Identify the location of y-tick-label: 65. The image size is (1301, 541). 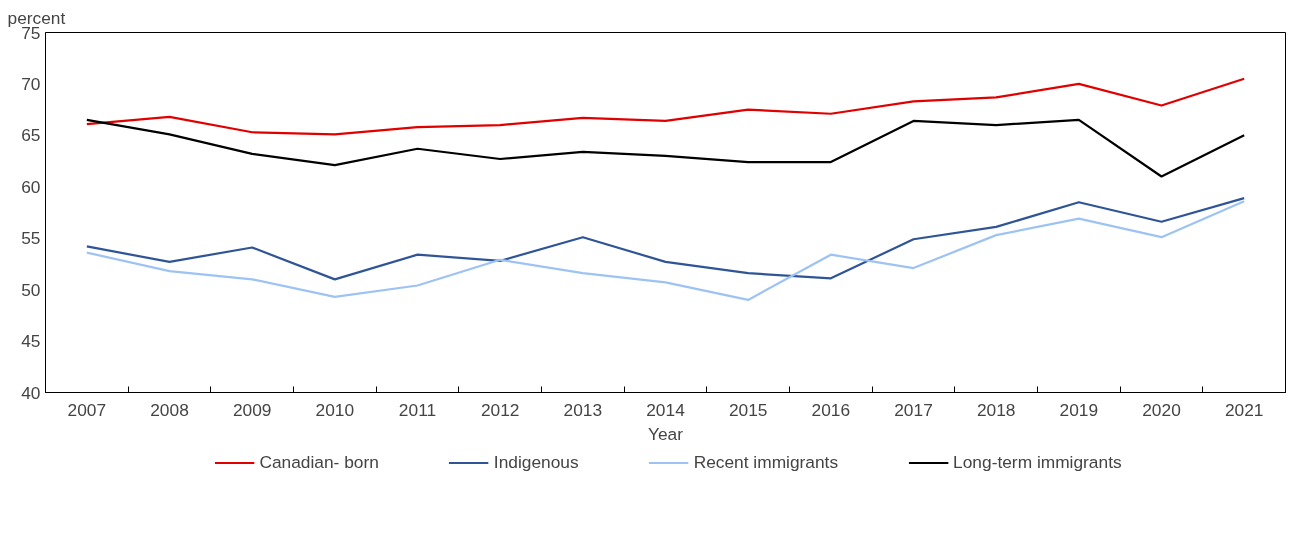
(31, 135).